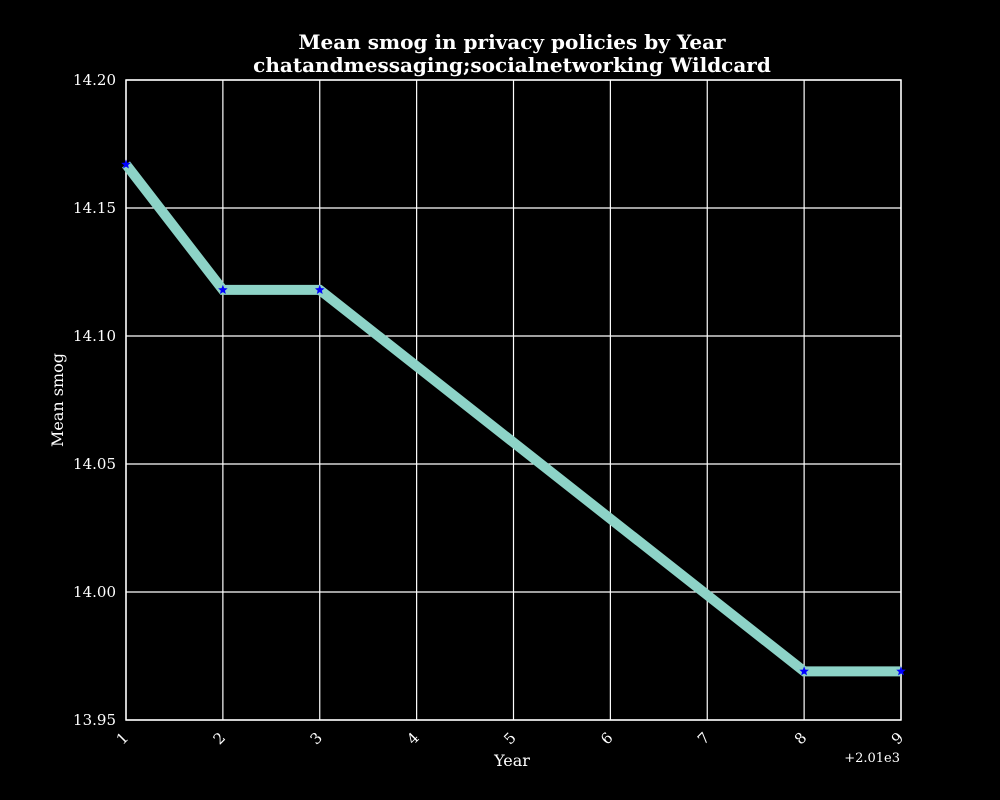  Describe the element at coordinates (94, 400) in the screenshot. I see `y-tick-labels: 13.95 14.00 14.05 14.10 14.15 14.20` at that location.